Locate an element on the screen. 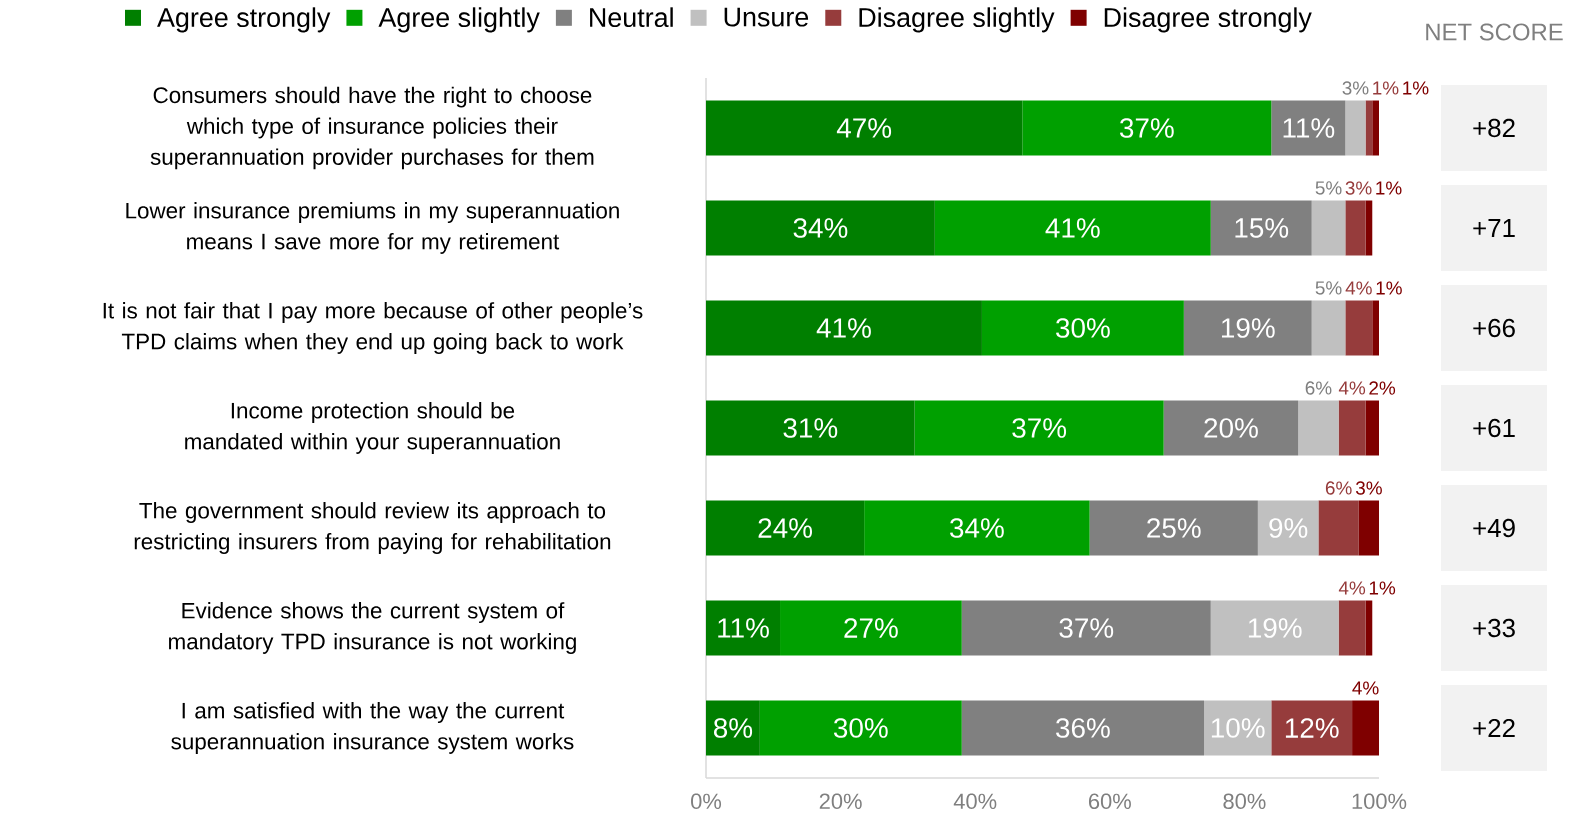 The image size is (1586, 836). legend-label: Disagree slightly is located at coordinates (957, 20).